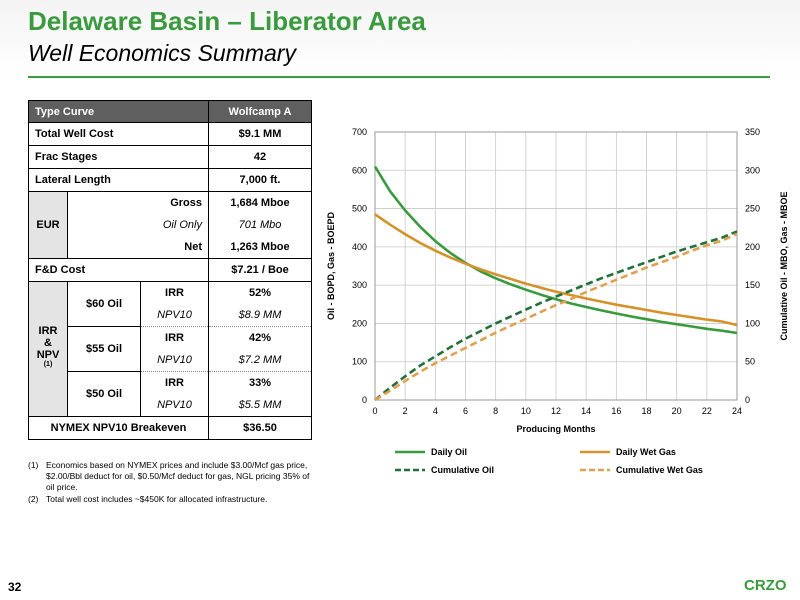 Image resolution: width=800 pixels, height=600 pixels. What do you see at coordinates (15, 587) in the screenshot?
I see `page-number: 32` at bounding box center [15, 587].